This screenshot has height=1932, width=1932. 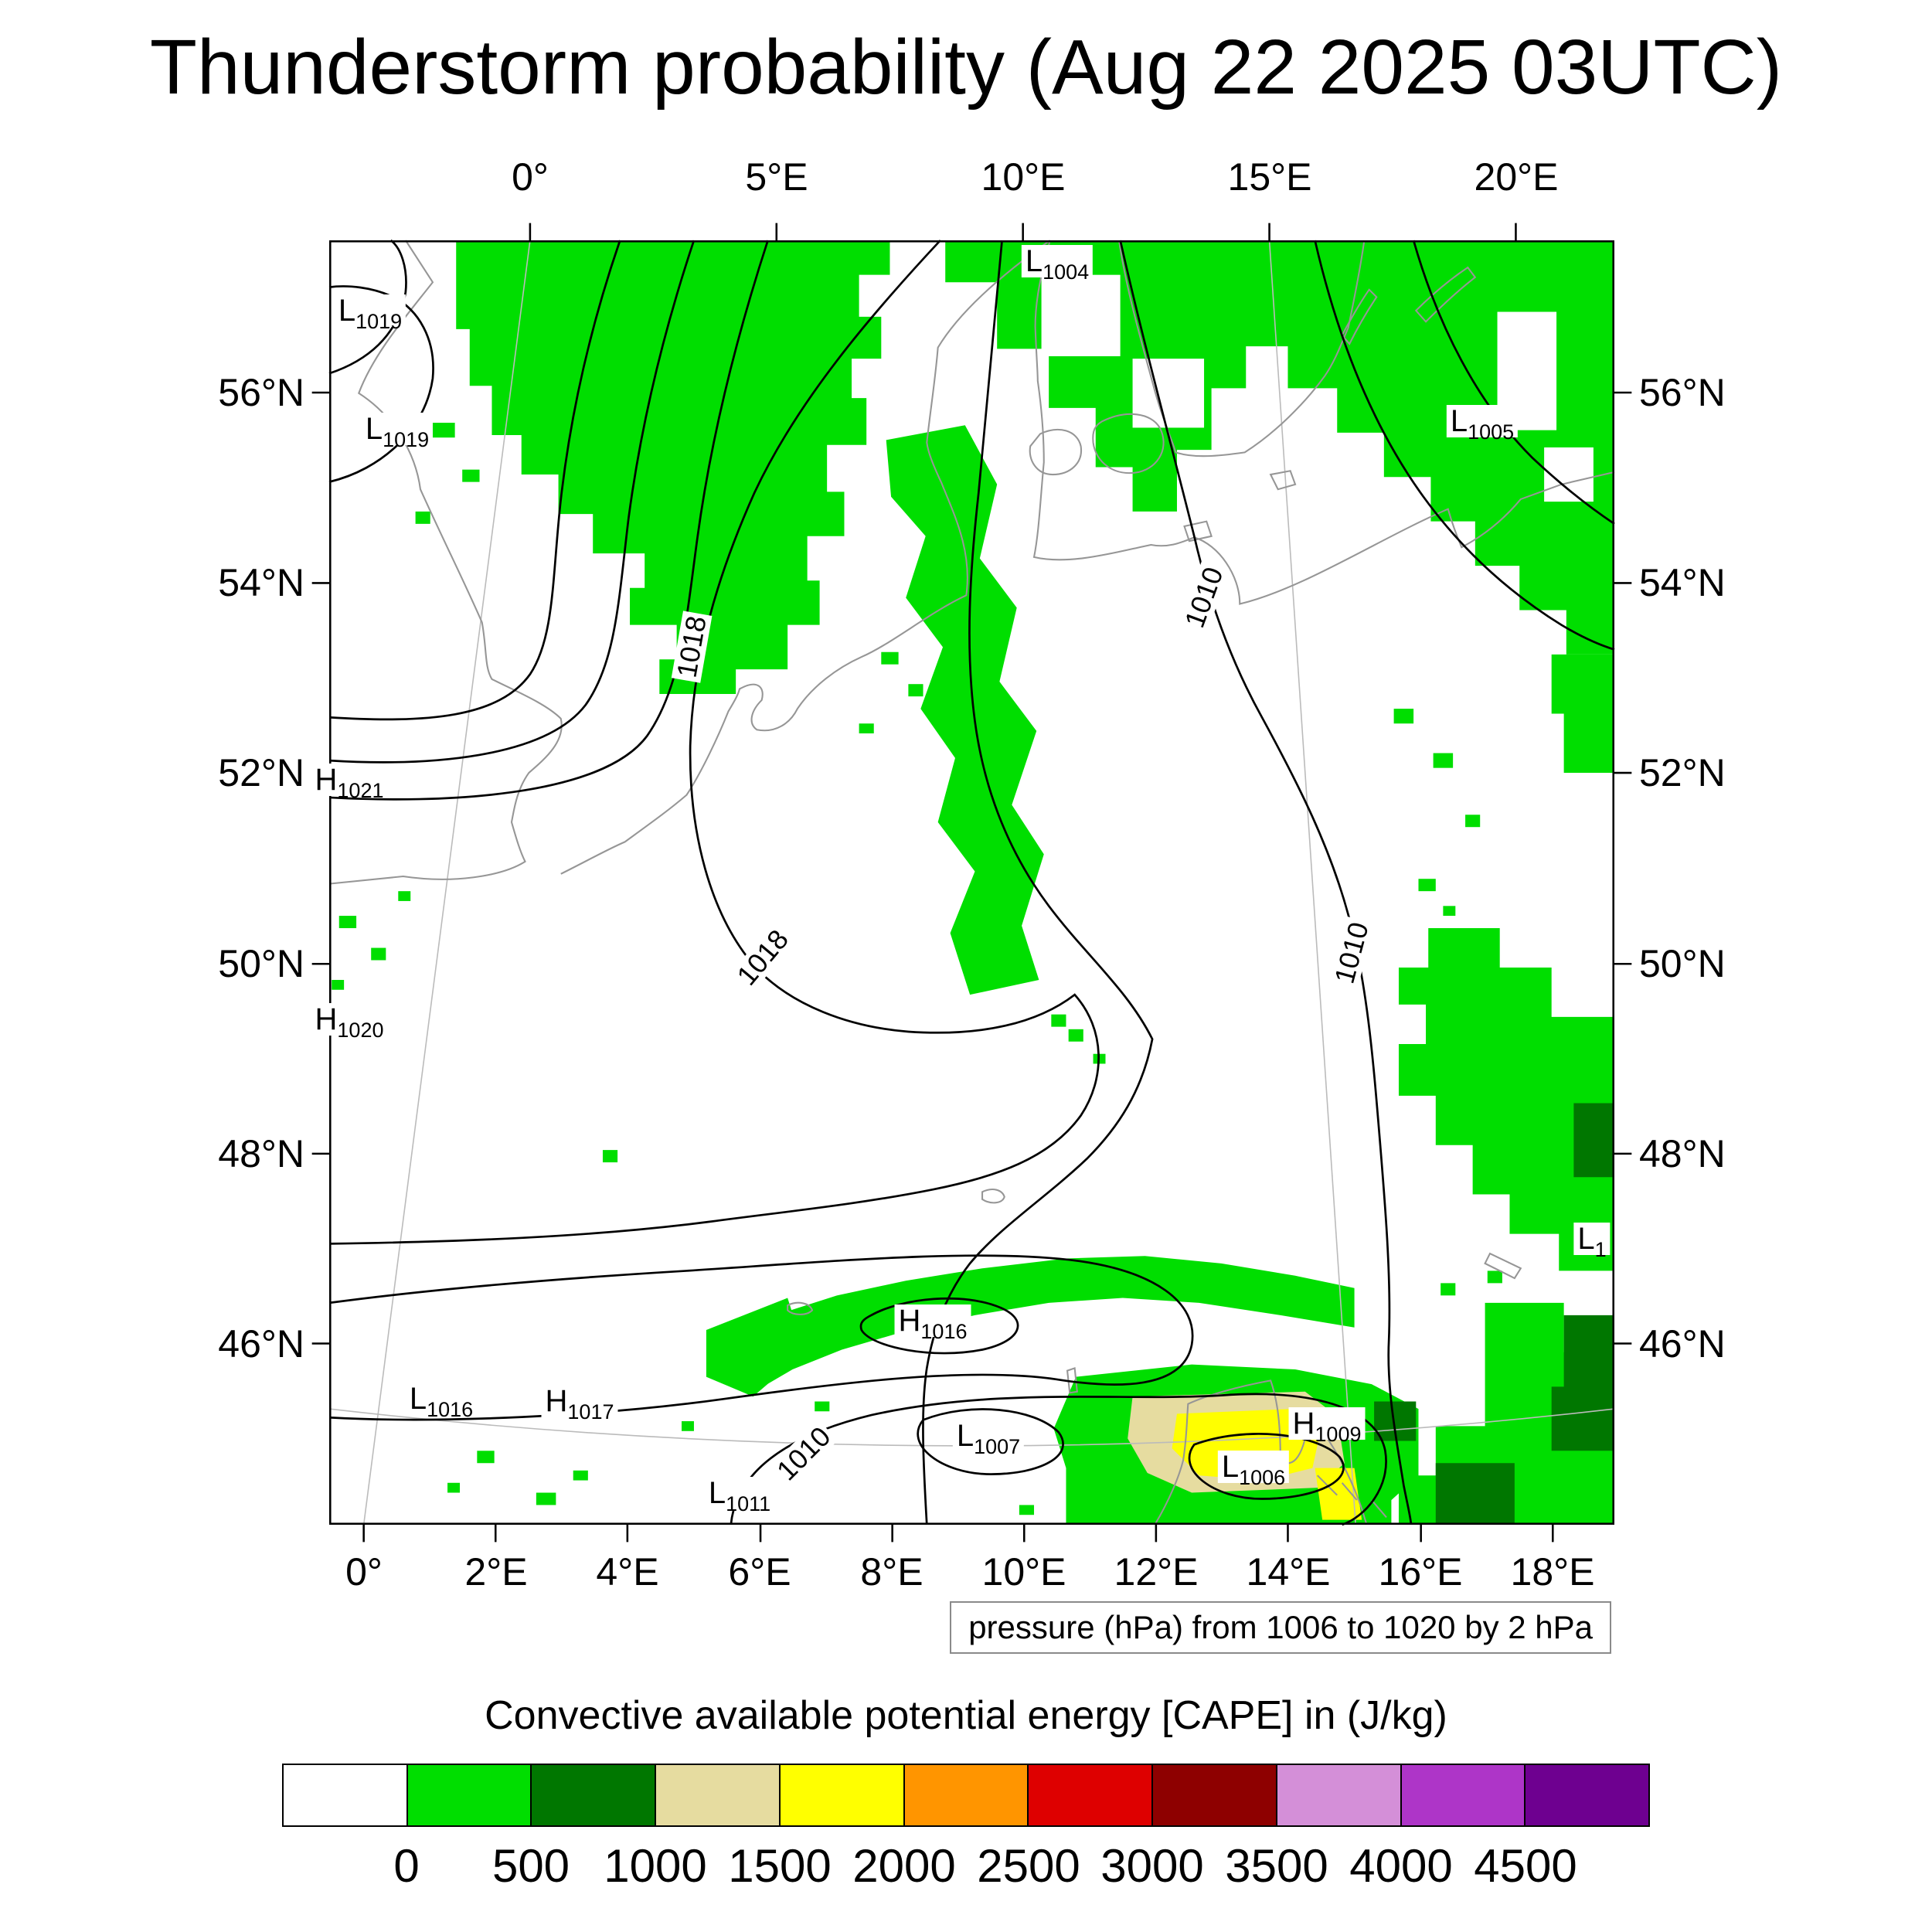 What do you see at coordinates (1483, 424) in the screenshot?
I see `pressure-center-L1005: L1005` at bounding box center [1483, 424].